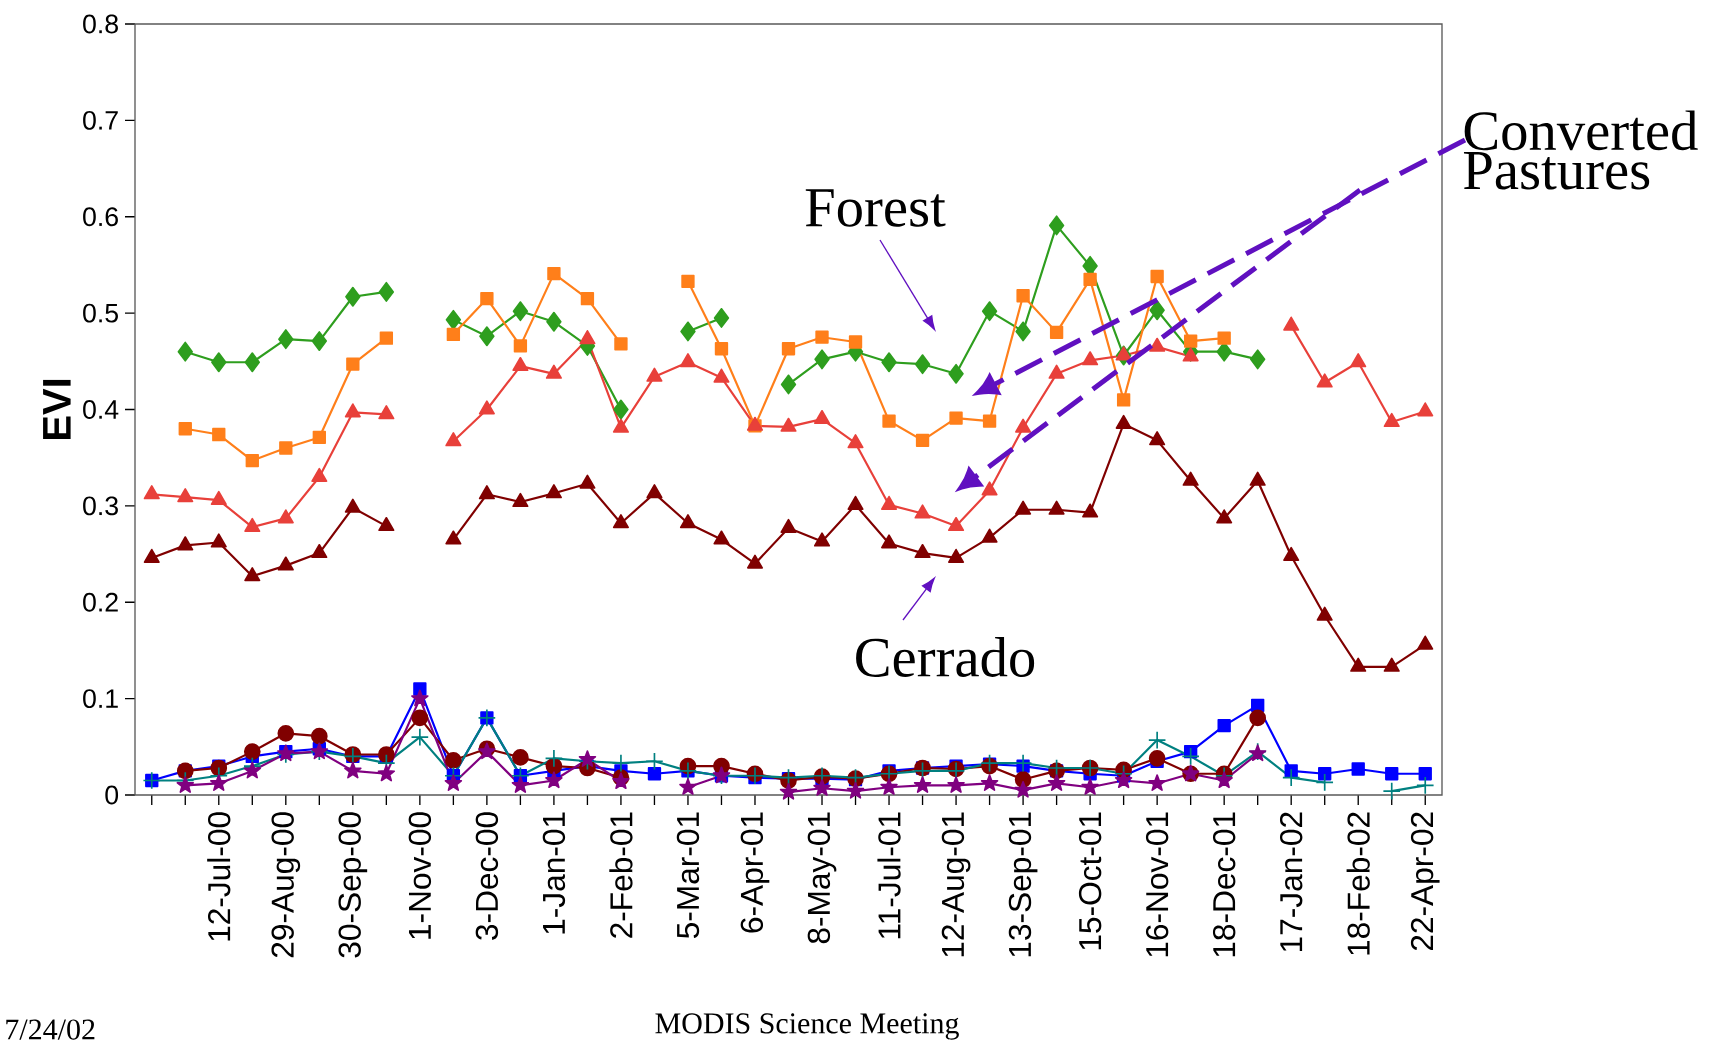  I want to click on annotation: Cerrado, so click(945, 657).